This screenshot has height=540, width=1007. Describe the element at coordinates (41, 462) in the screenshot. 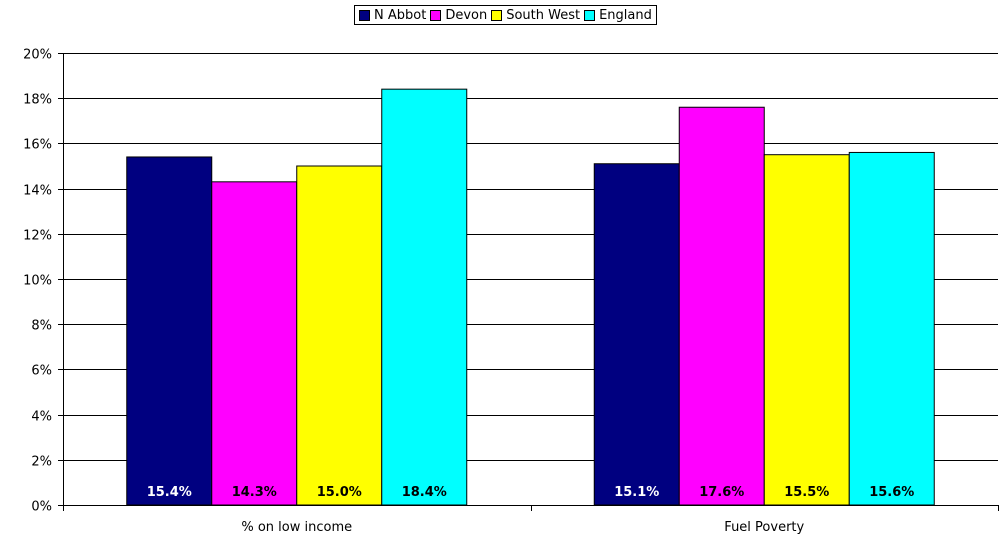

I see `y-tick-label: 2%` at that location.